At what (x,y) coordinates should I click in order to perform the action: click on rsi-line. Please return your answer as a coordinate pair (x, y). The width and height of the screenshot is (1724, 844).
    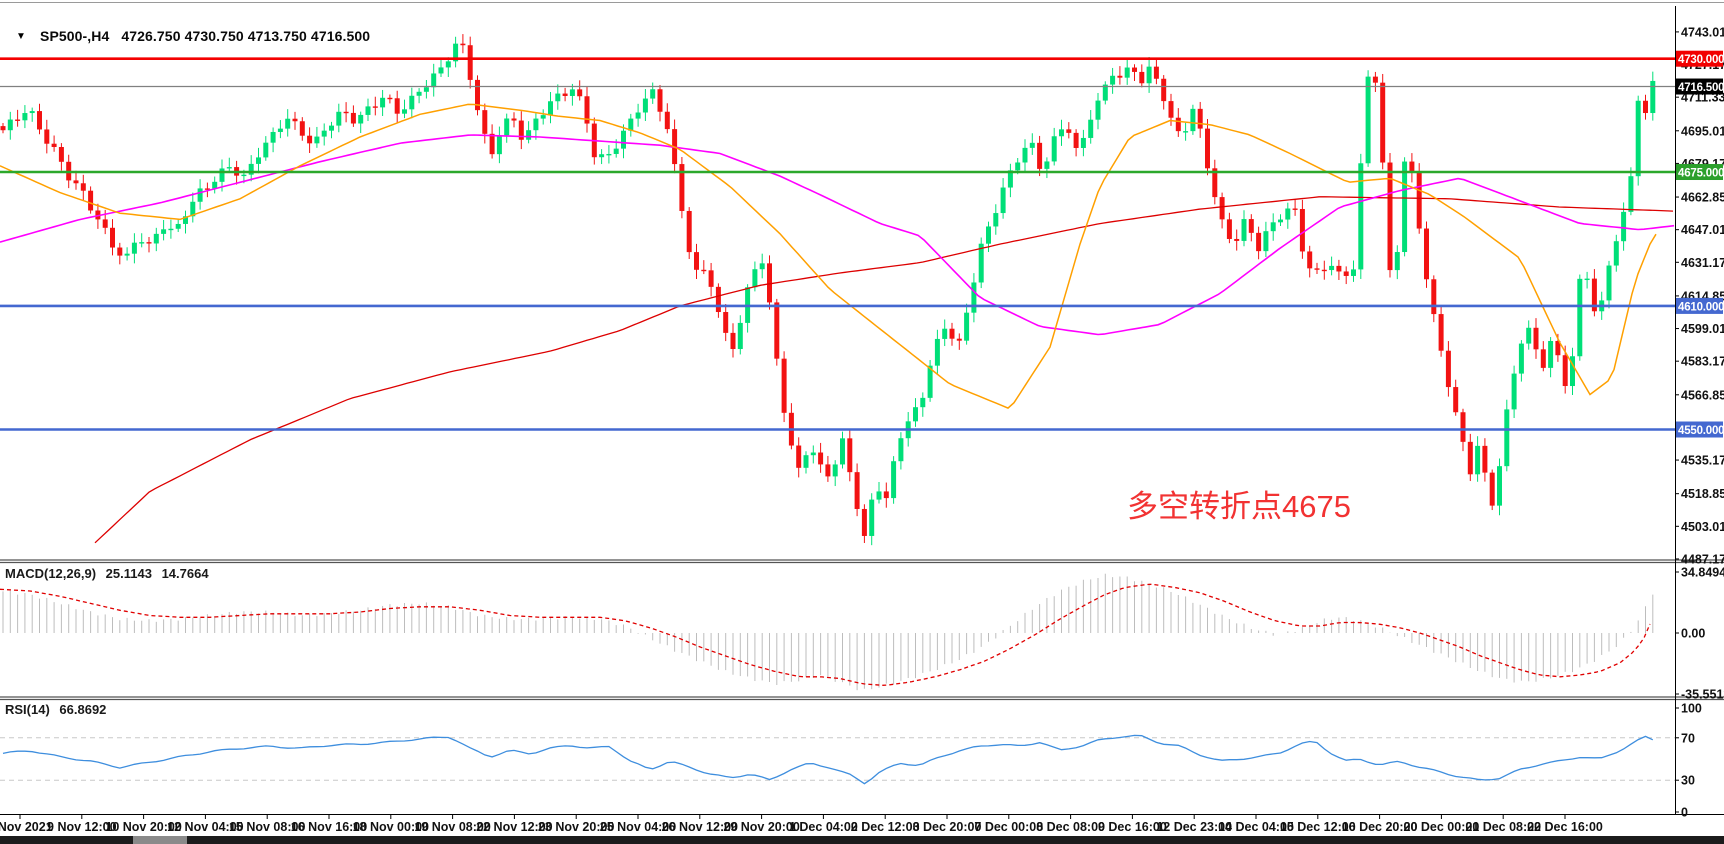
    Looking at the image, I should click on (828, 759).